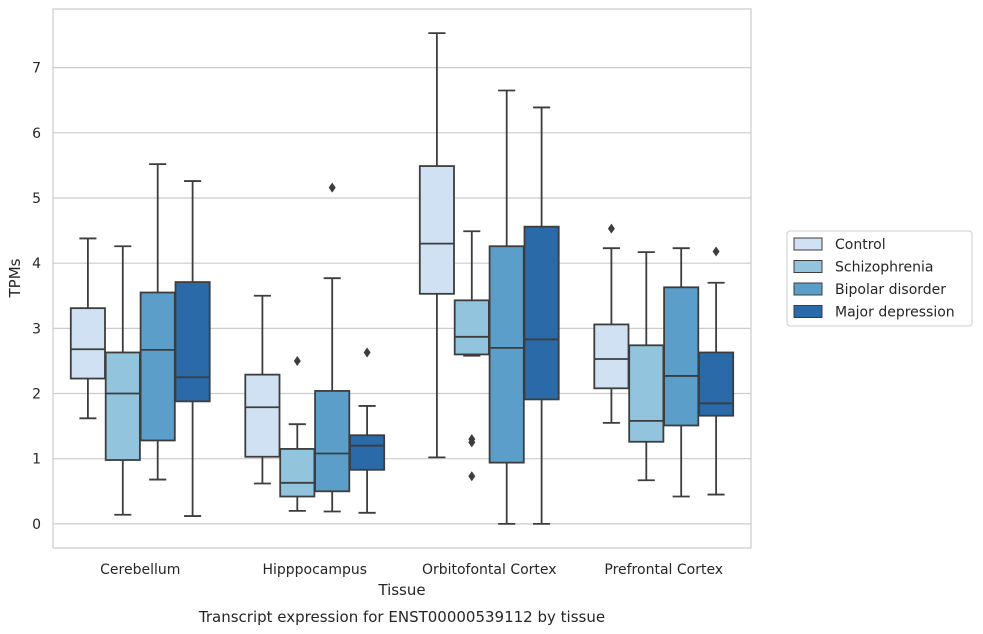 The width and height of the screenshot is (983, 634). I want to click on x-tick-label: Cerebellum, so click(140, 570).